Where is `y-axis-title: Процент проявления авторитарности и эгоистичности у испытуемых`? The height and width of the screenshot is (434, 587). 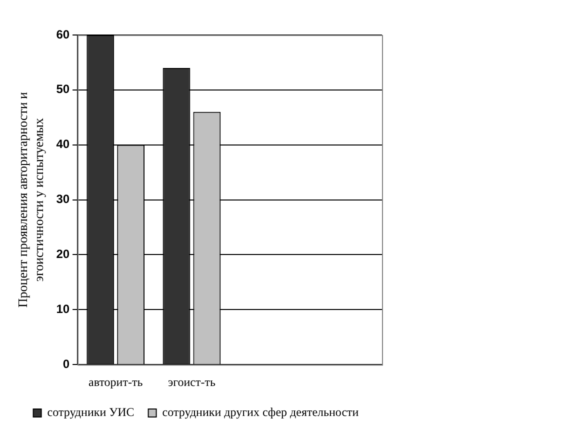
y-axis-title: Процент проявления авторитарности и эгоистичности у испытуемых is located at coordinates (30, 200).